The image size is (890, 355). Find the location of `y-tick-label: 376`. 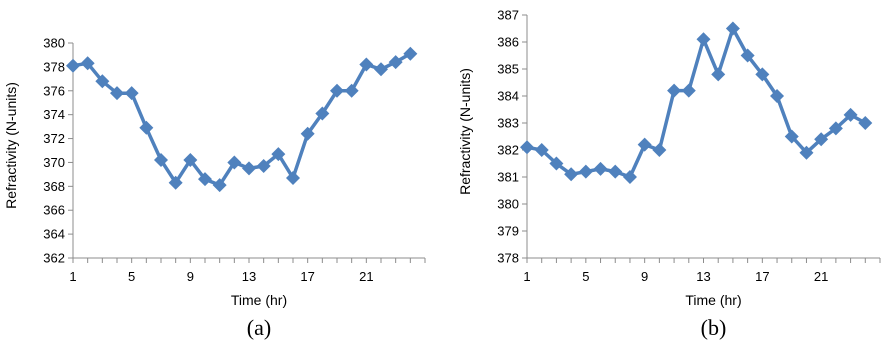

y-tick-label: 376 is located at coordinates (54, 90).